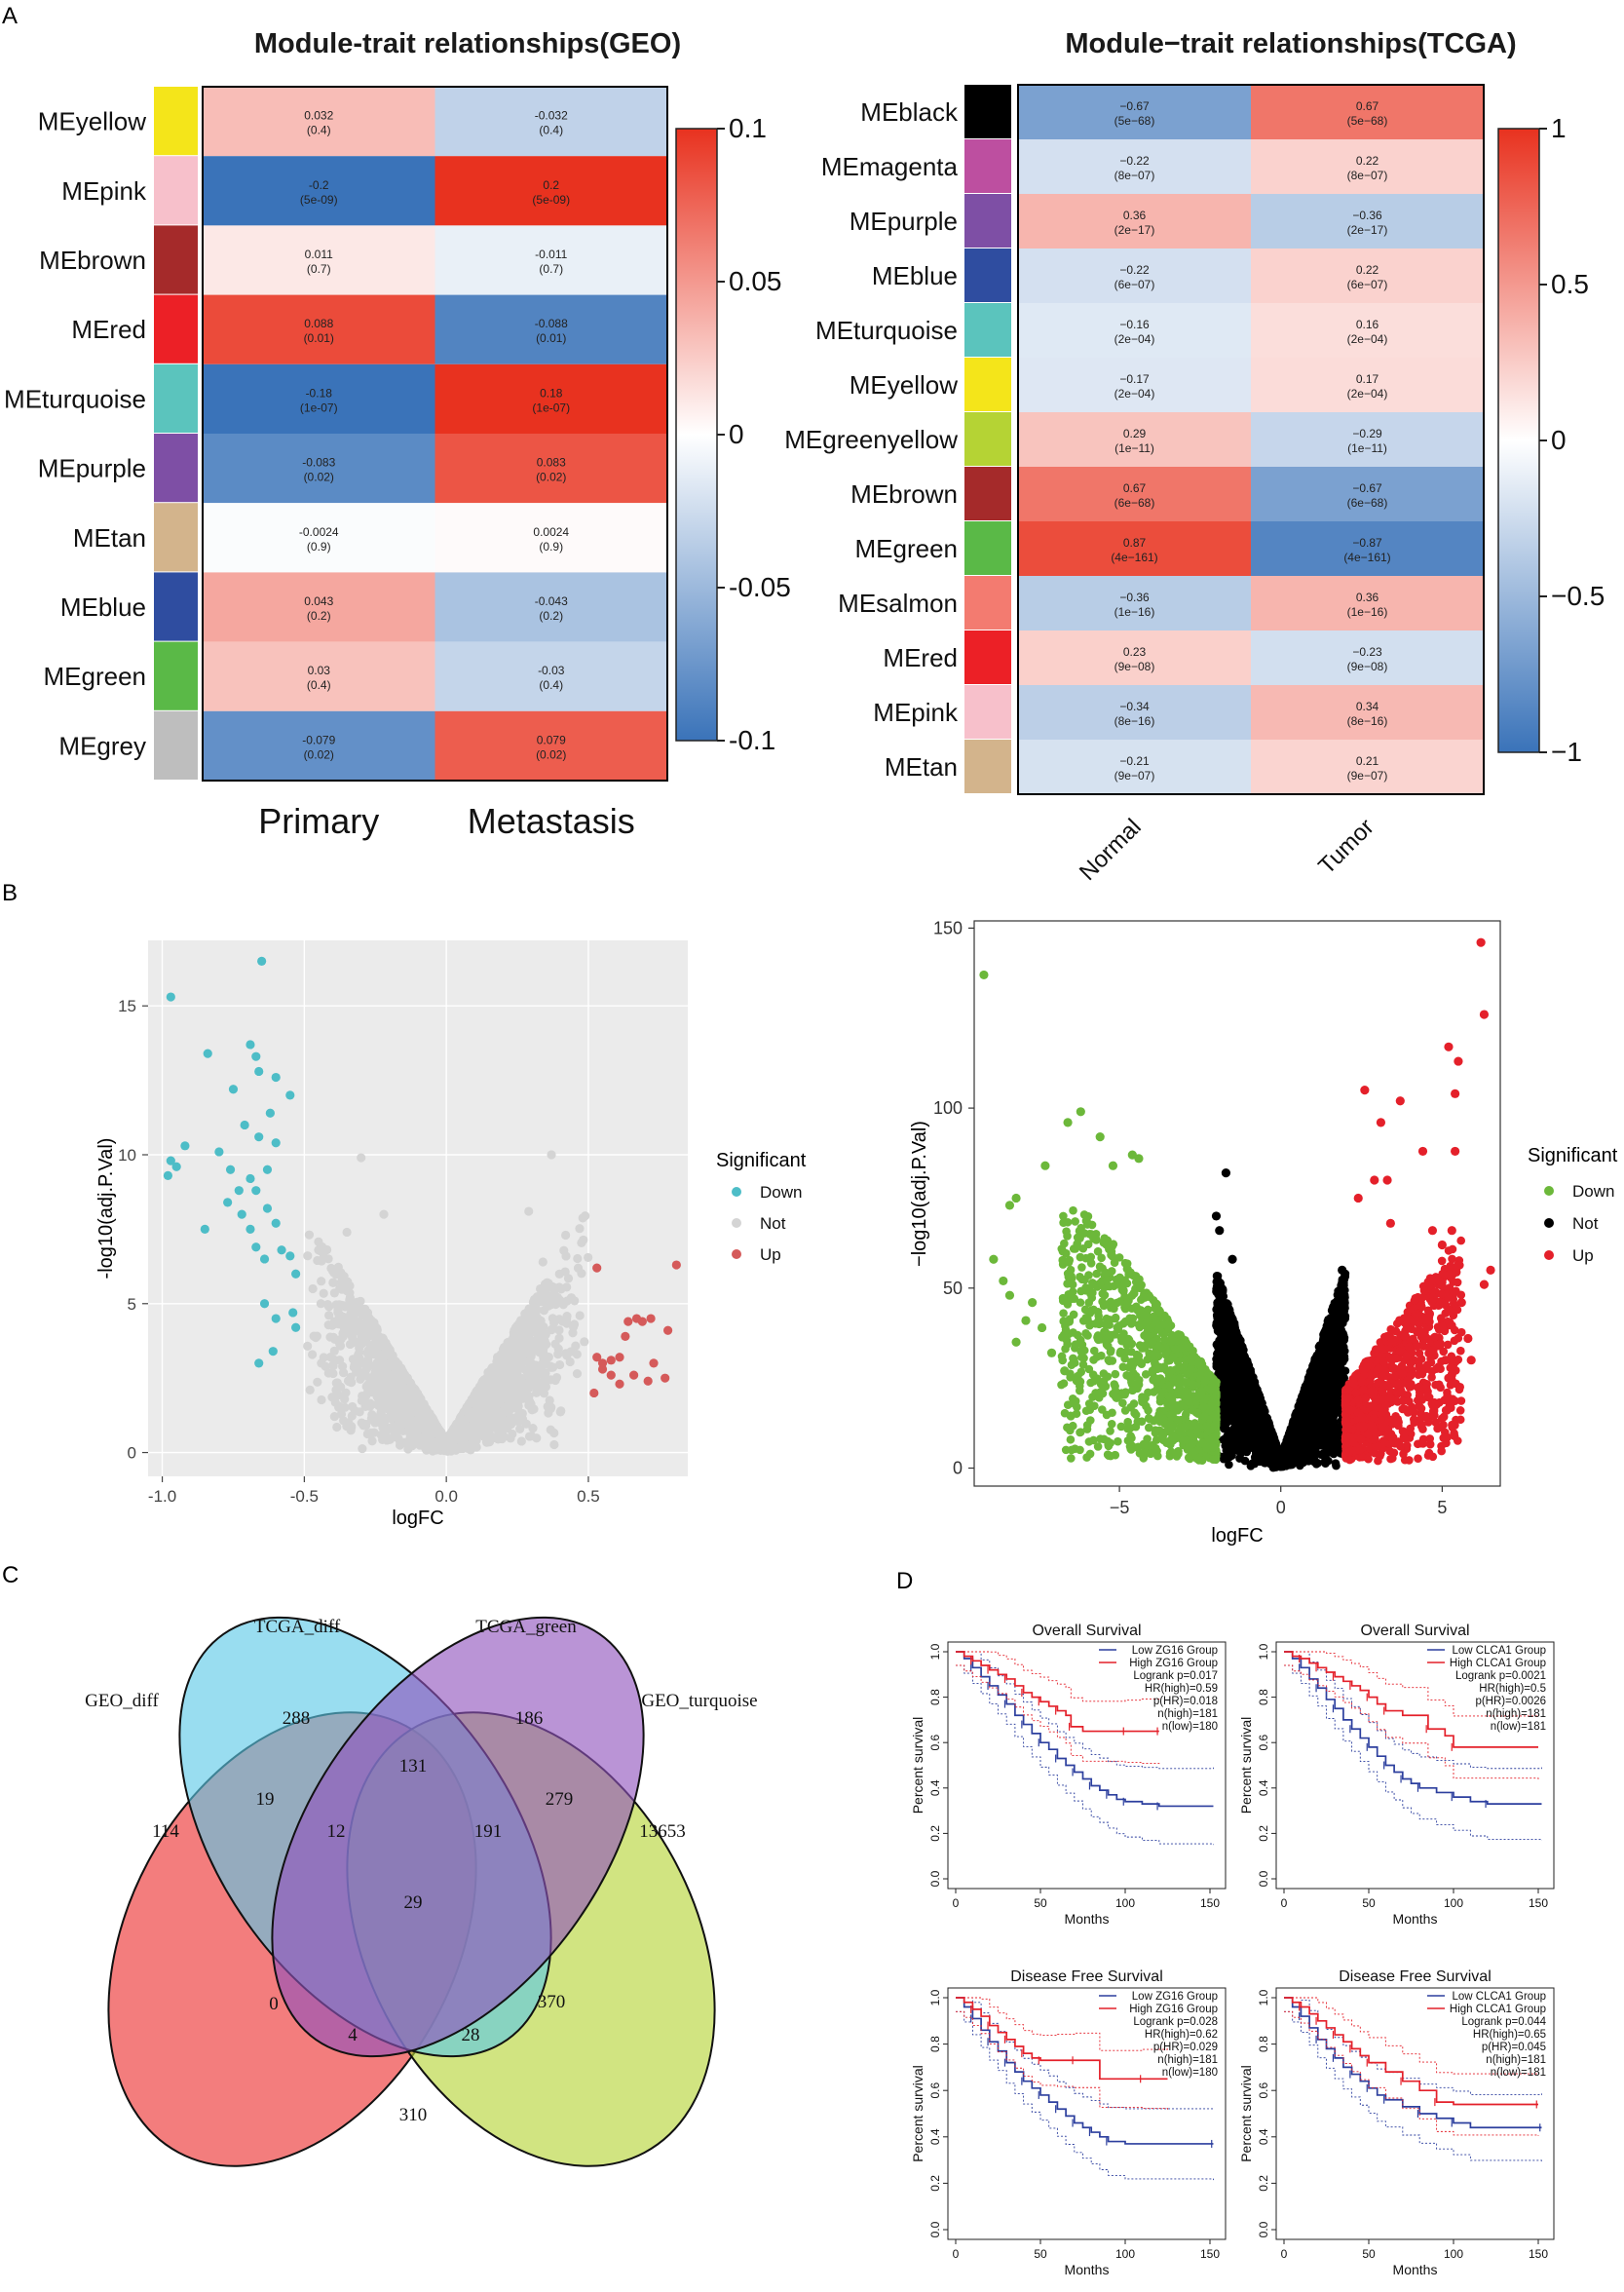 The image size is (1624, 2292). What do you see at coordinates (1134, 284) in the screenshot?
I see `tcga-cell-pvalue-meblue-normal: (6e−07)` at bounding box center [1134, 284].